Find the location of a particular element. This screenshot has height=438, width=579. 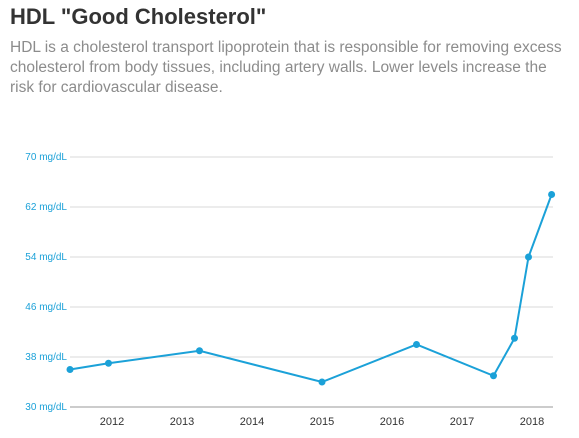

y-tick-label: 70 mg/dL is located at coordinates (46, 157).